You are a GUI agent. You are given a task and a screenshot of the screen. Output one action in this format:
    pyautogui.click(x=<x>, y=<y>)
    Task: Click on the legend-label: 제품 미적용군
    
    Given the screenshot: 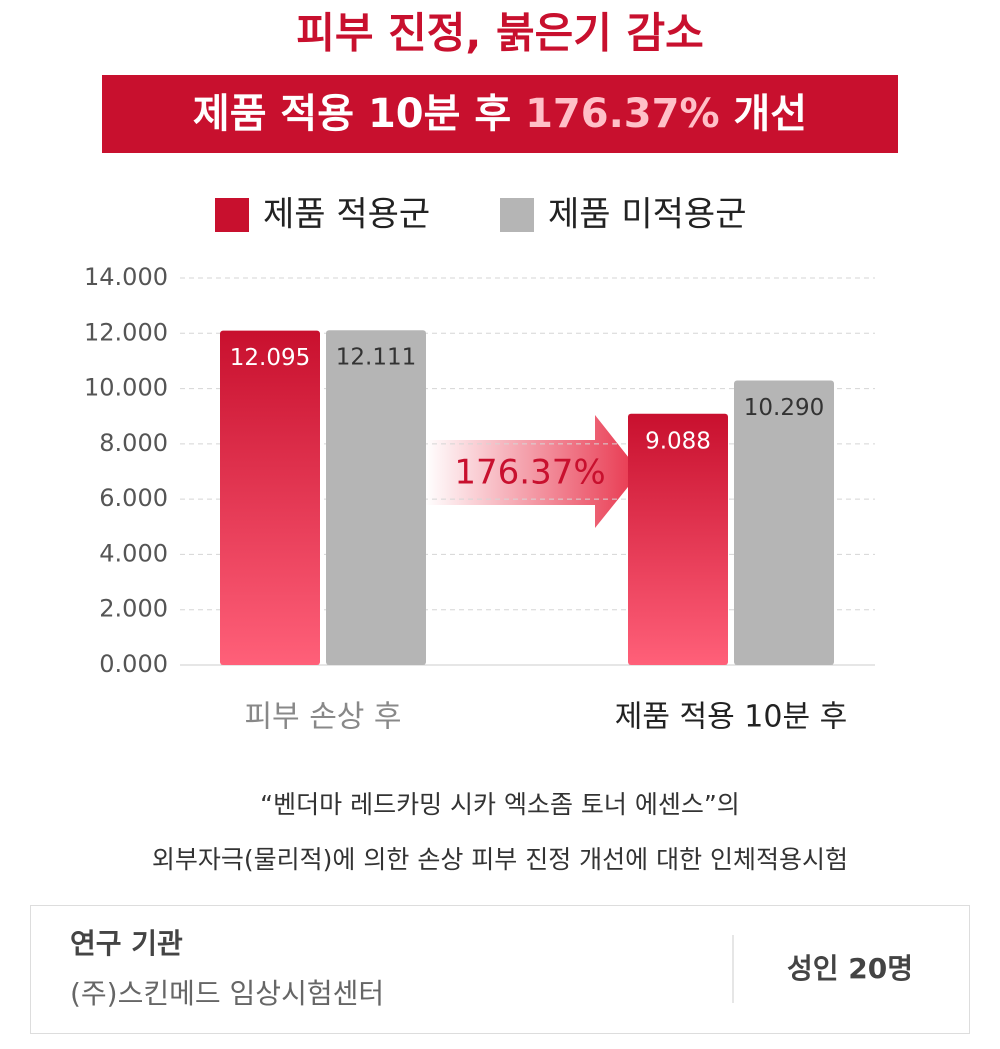 What is the action you would take?
    pyautogui.click(x=647, y=215)
    